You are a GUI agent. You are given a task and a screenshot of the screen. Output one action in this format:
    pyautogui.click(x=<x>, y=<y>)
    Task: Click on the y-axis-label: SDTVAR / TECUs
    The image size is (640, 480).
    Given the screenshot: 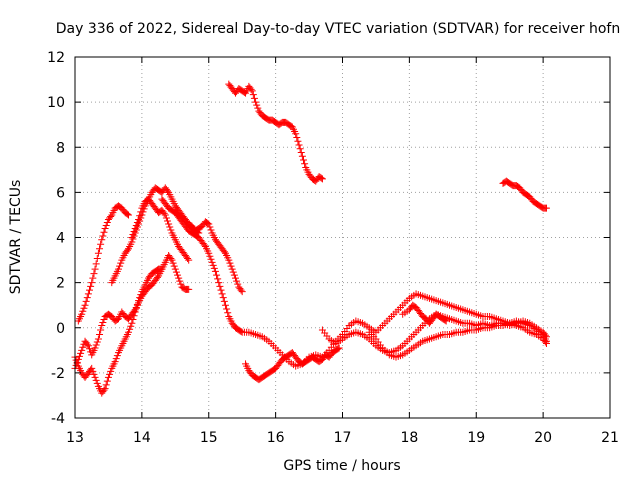 What is the action you would take?
    pyautogui.click(x=16, y=237)
    